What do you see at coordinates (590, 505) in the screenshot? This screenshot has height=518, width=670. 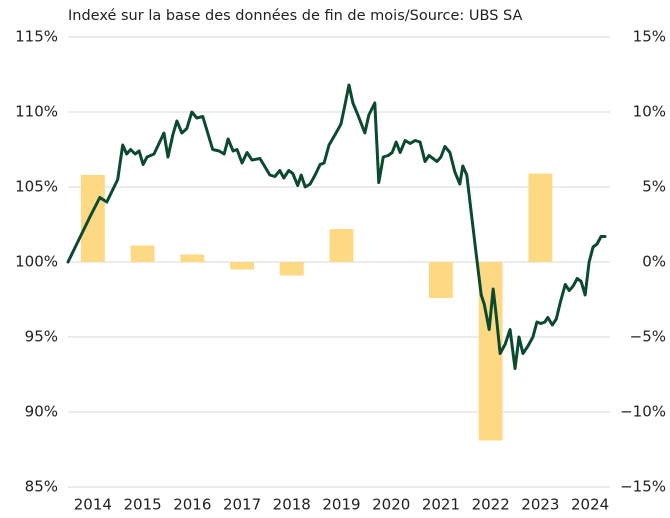 I see `x-tick-label: 2024` at bounding box center [590, 505].